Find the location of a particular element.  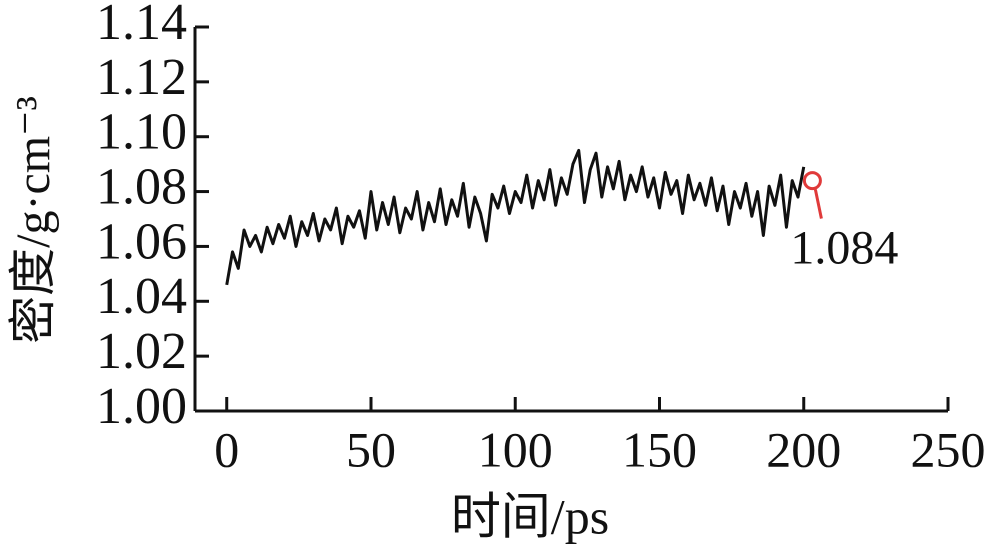

x-tick-label: 50 is located at coordinates (371, 449).